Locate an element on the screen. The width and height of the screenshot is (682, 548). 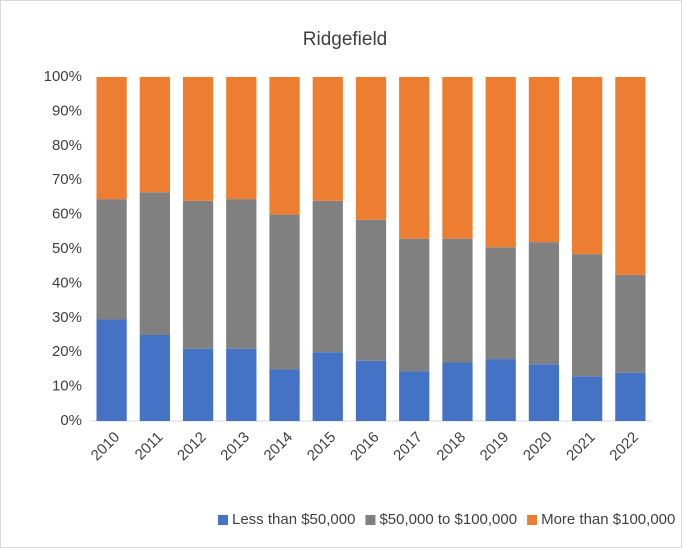
y-tick-label: 0% is located at coordinates (71, 420).